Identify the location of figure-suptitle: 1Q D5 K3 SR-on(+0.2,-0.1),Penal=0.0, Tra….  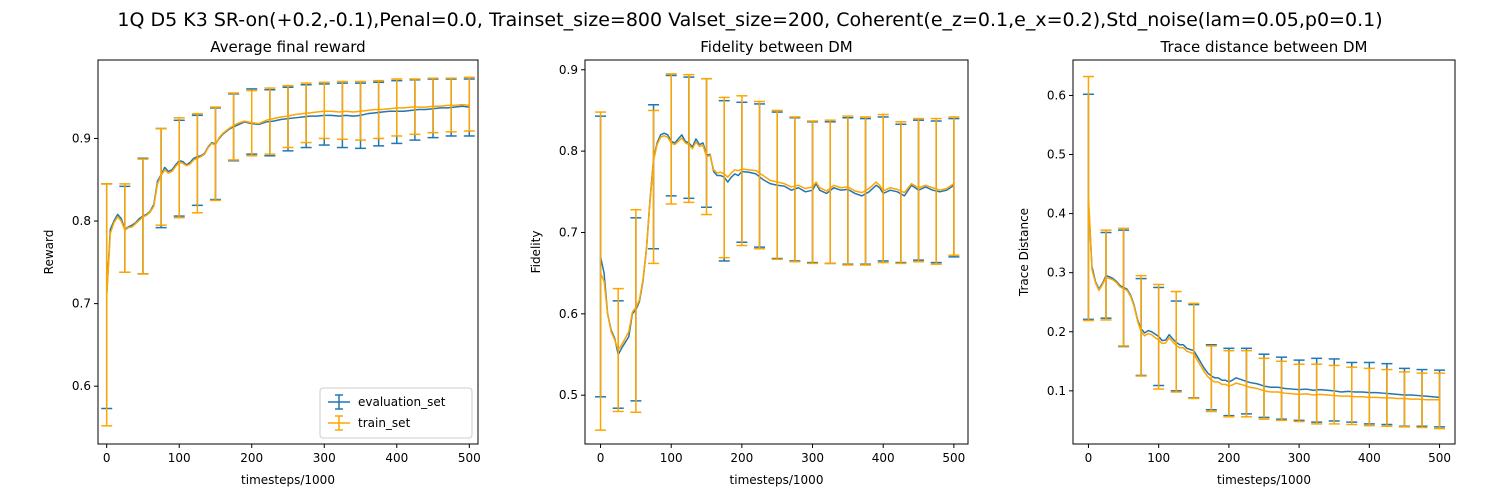
(749, 20).